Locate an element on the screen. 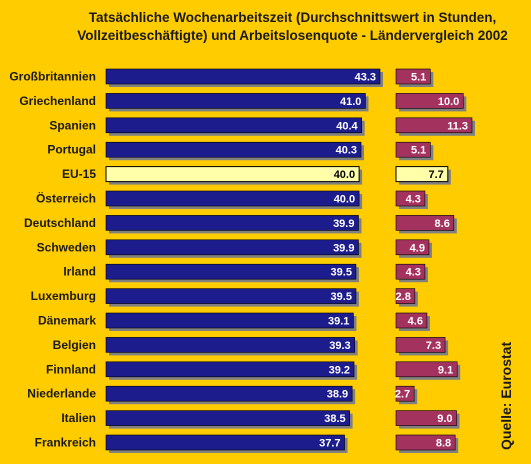  hours-value-label: 38.9 is located at coordinates (337, 395).